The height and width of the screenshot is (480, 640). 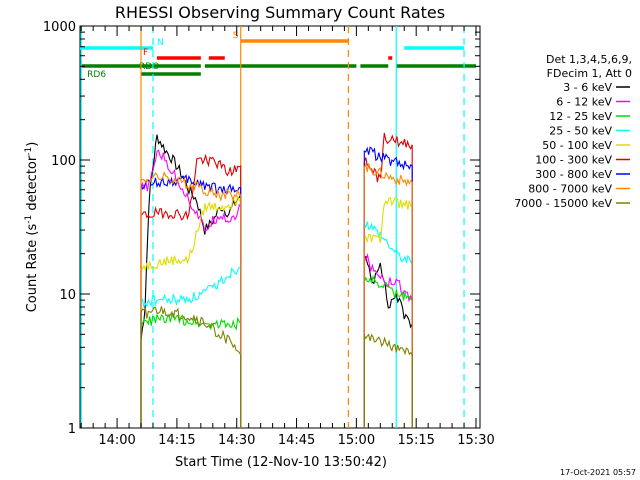 What do you see at coordinates (149, 67) in the screenshot?
I see `flag-label-rdo: RDO` at bounding box center [149, 67].